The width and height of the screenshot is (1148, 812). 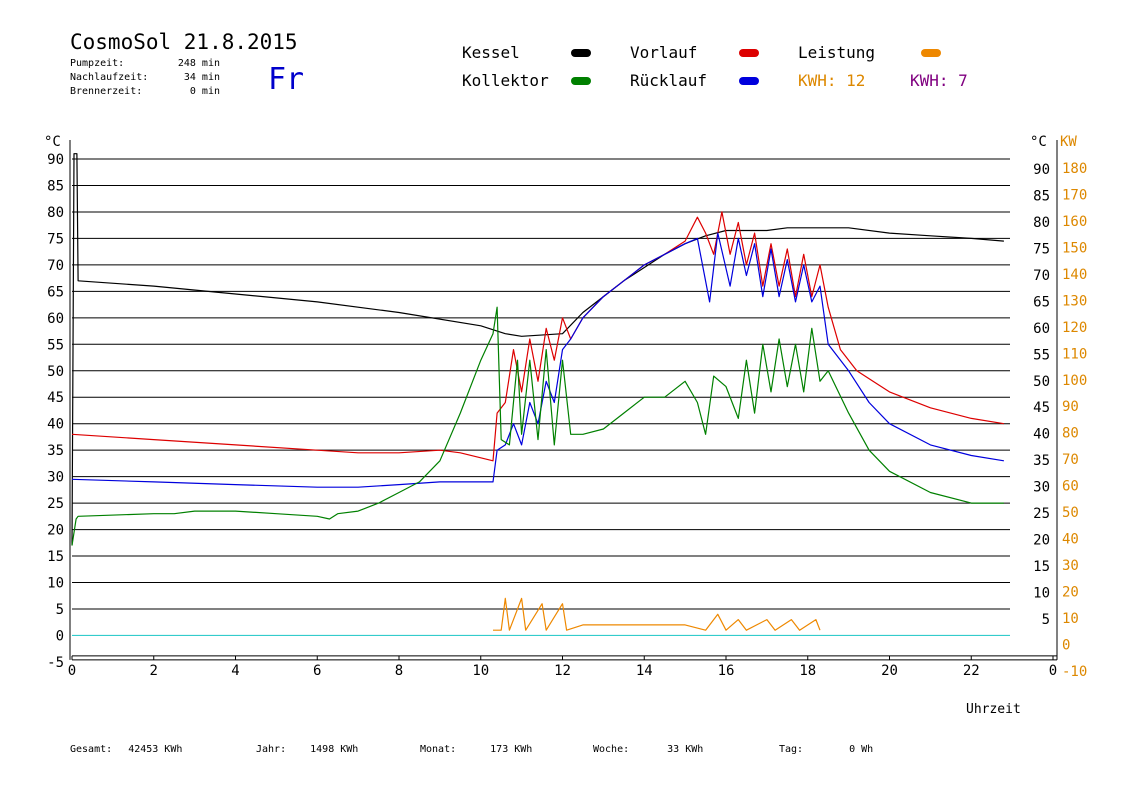 I want to click on legend-kessel-label: Kessel, so click(x=491, y=52).